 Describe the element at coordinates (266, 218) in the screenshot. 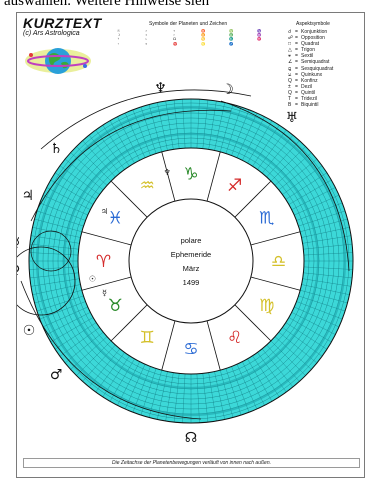

I see `zodiac-sign-glyph: ♏` at that location.